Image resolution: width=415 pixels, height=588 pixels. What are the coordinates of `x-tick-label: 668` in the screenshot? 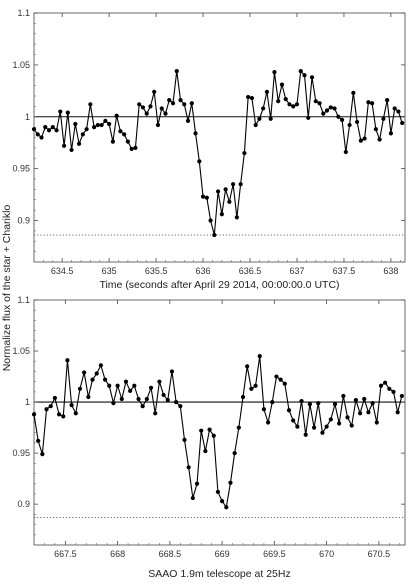 It's located at (117, 554).